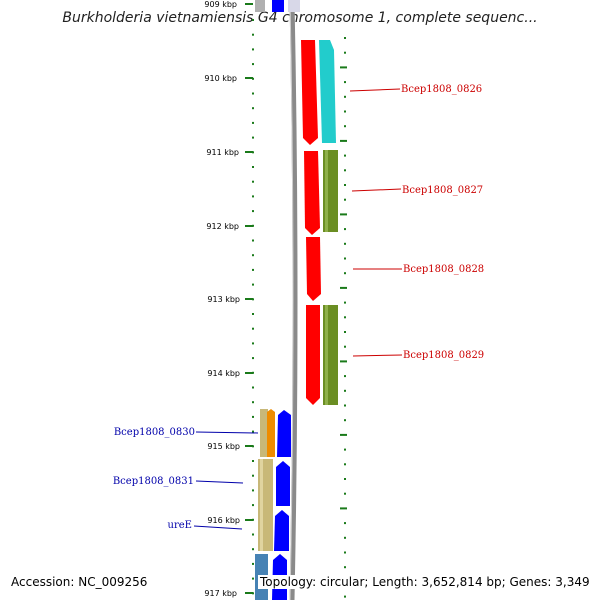 The image size is (600, 600). I want to click on gene-label-Bcep1808_0830: Bcep1808_0830, so click(154, 432).